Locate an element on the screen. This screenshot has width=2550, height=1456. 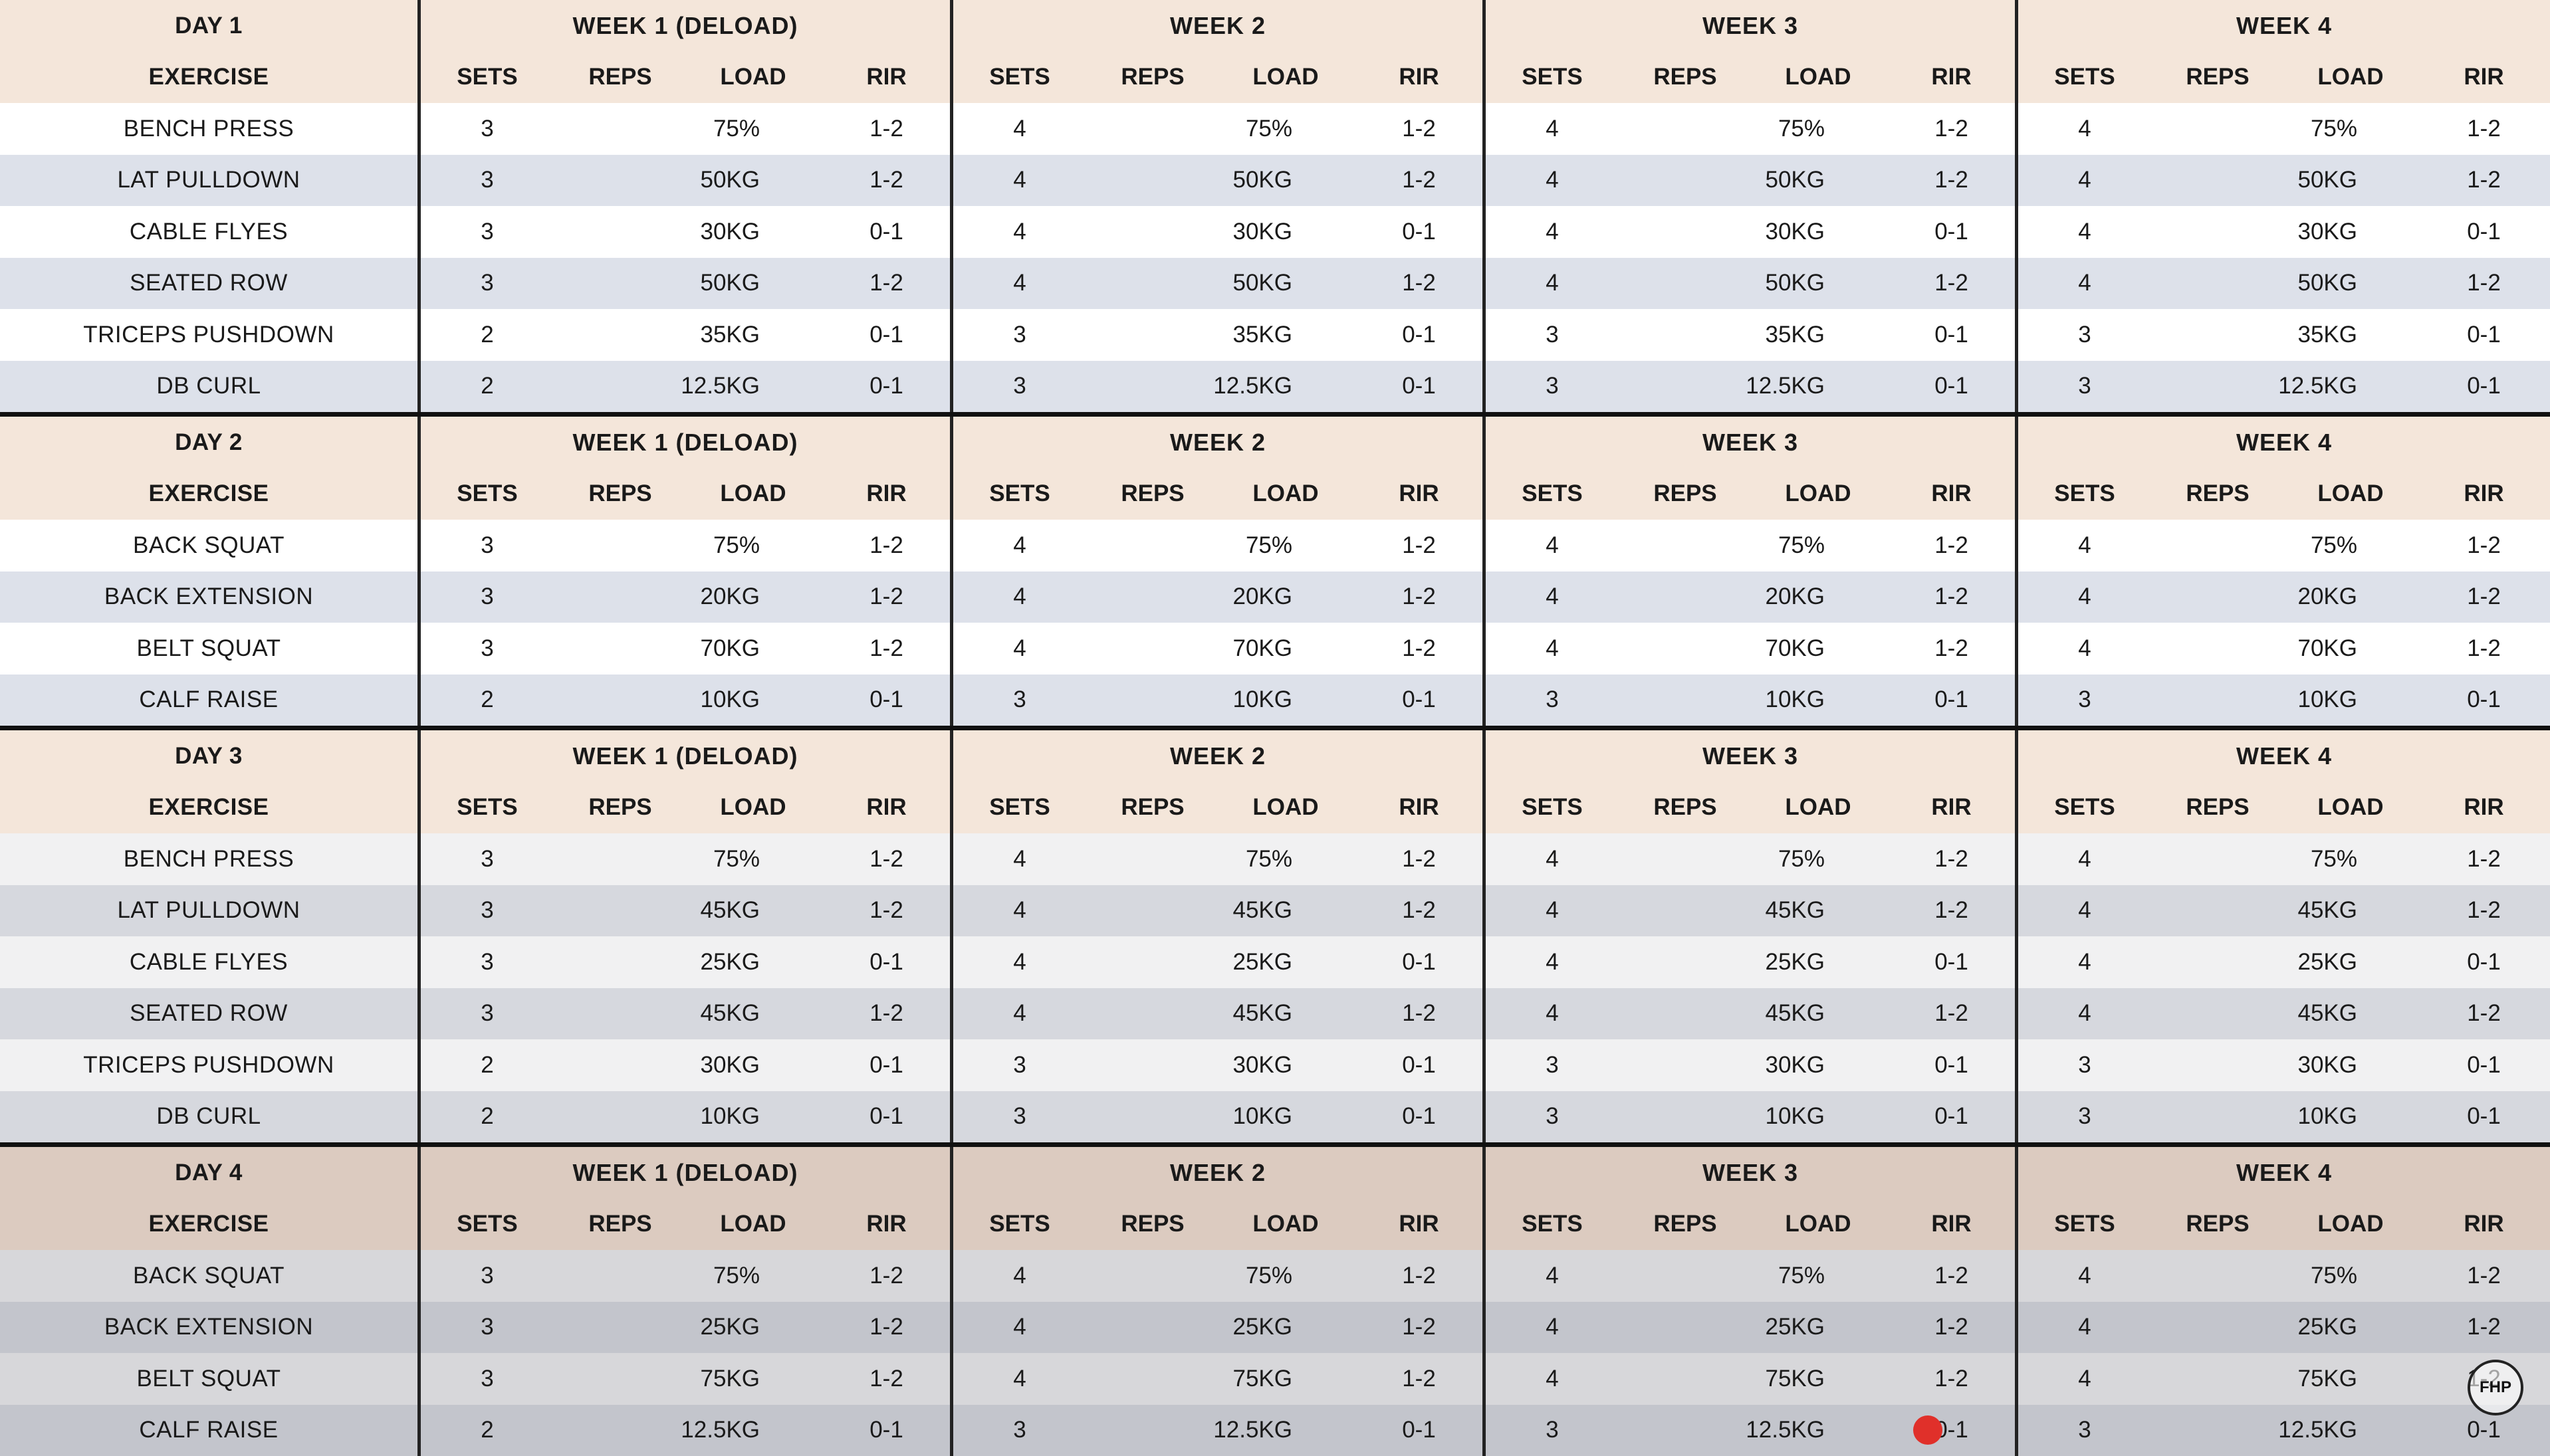
week-title: WEEK 4 is located at coordinates (2284, 26).